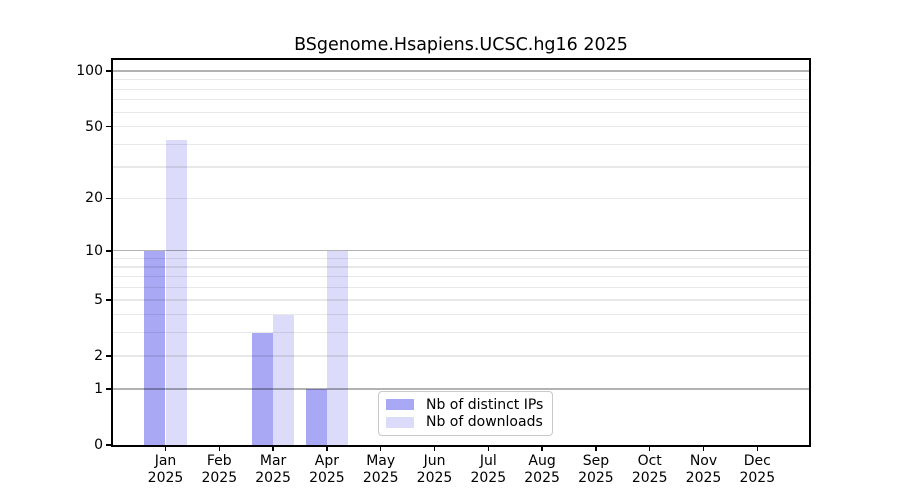 Image resolution: width=900 pixels, height=500 pixels. I want to click on x-tick-mark-nov, so click(703, 448).